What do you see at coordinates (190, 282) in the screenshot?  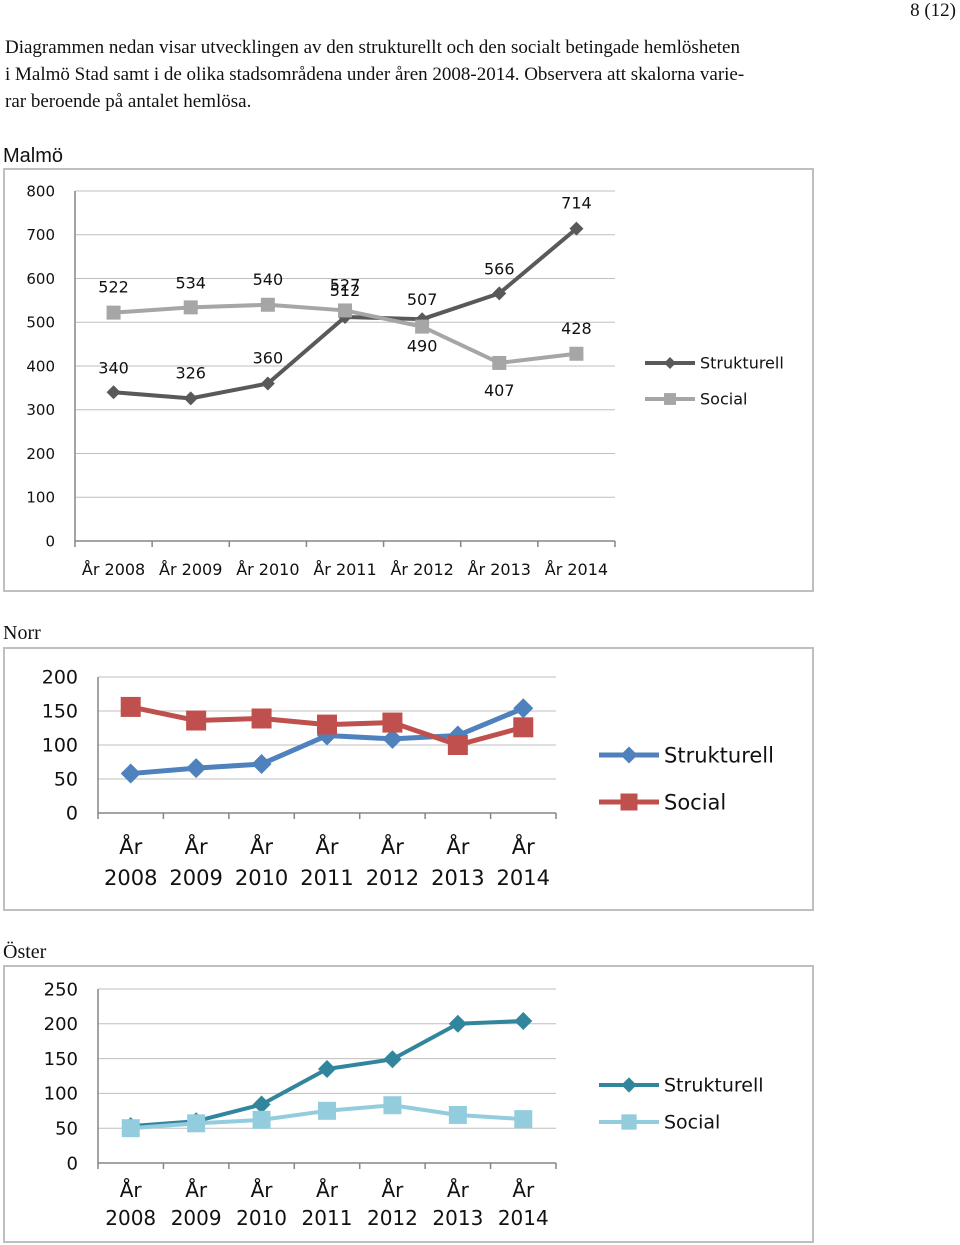 I see `data-label: 534` at bounding box center [190, 282].